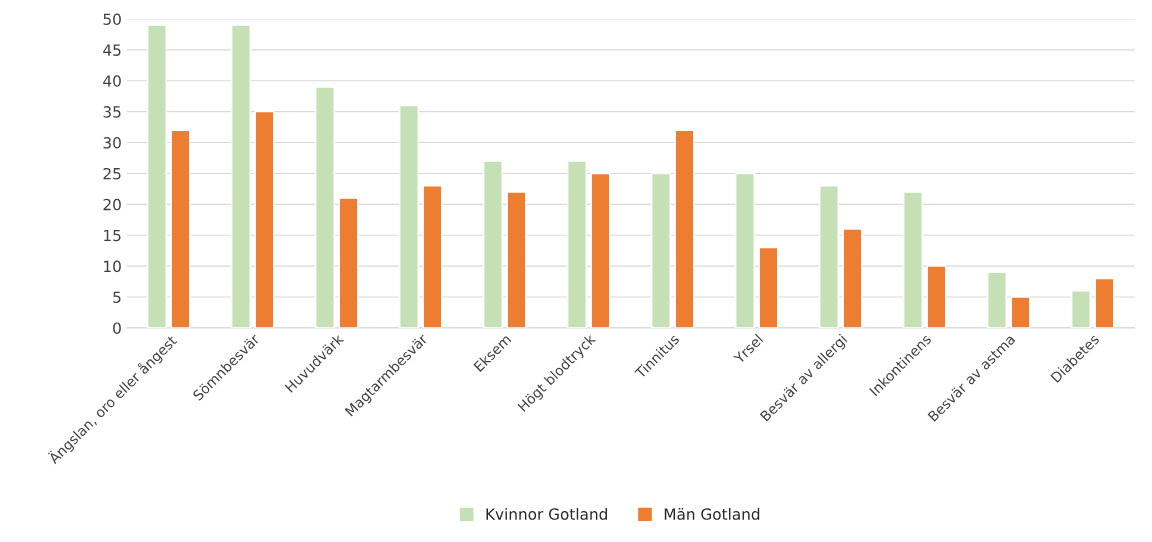 The height and width of the screenshot is (542, 1152). I want to click on y-tick-label: 45, so click(112, 50).